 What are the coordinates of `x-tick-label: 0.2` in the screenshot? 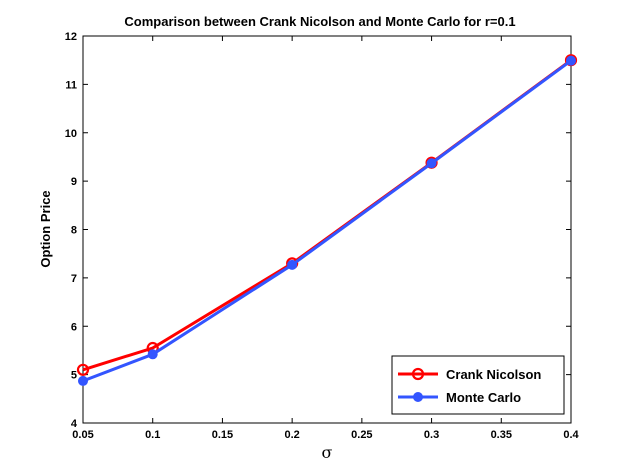 It's located at (291, 435).